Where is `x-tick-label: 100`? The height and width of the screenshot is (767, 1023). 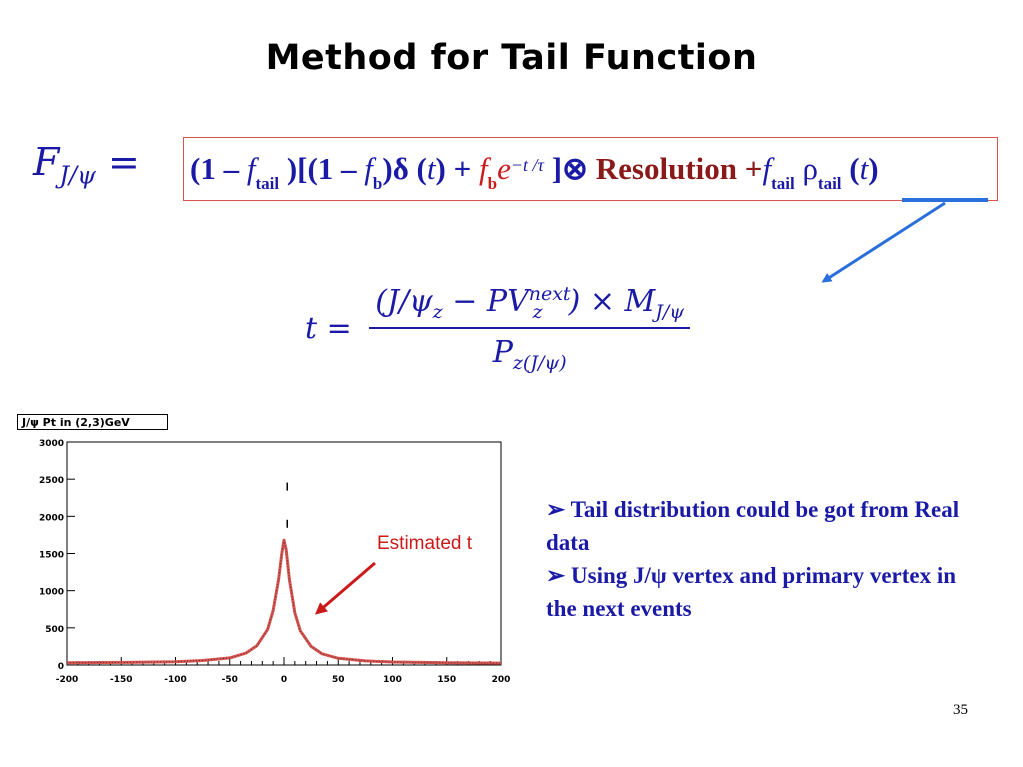
x-tick-label: 100 is located at coordinates (392, 680).